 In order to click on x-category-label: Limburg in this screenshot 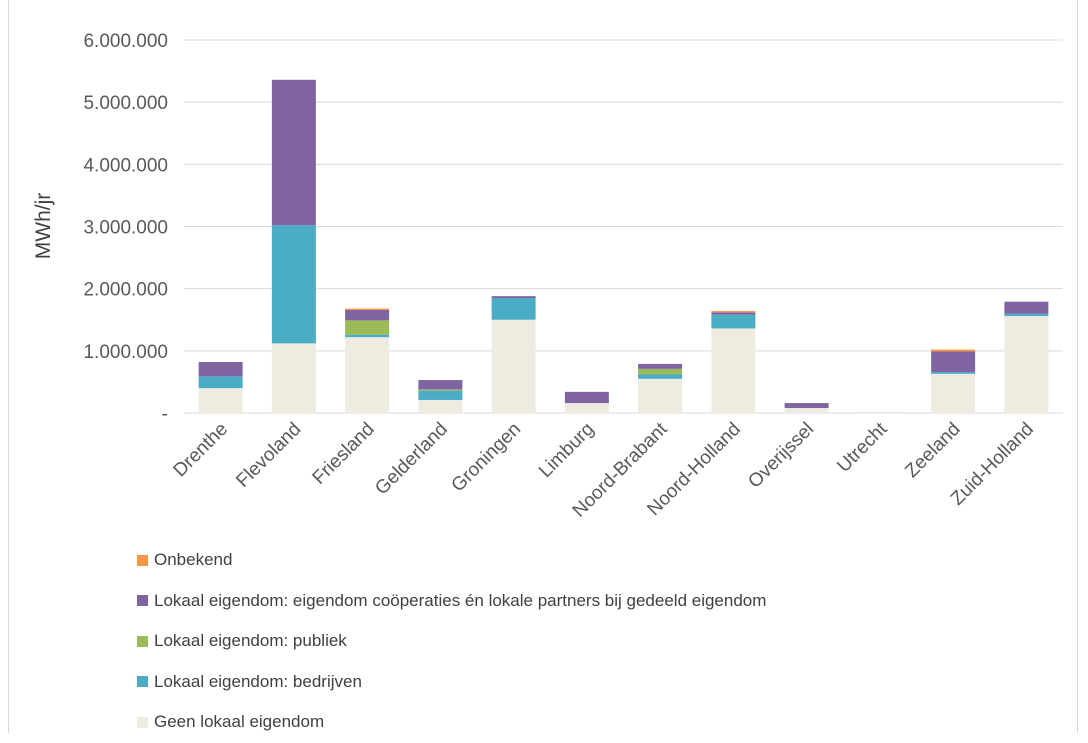, I will do `click(566, 450)`.